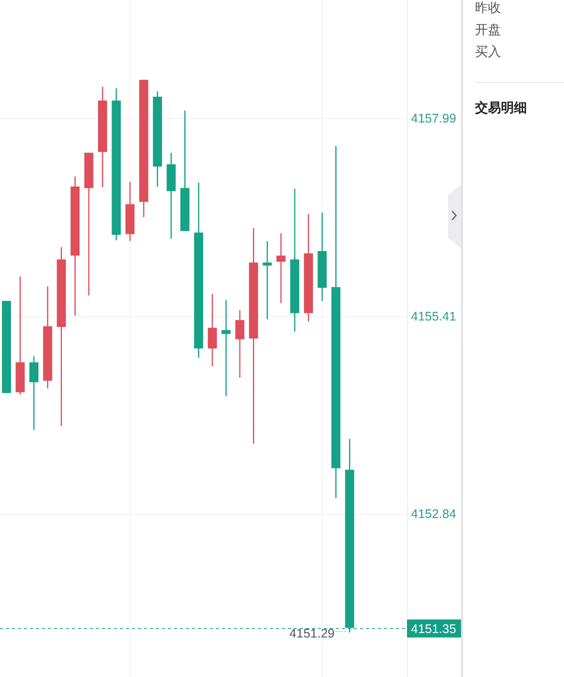 This screenshot has width=564, height=677. I want to click on text: 交易明细, so click(500, 107).